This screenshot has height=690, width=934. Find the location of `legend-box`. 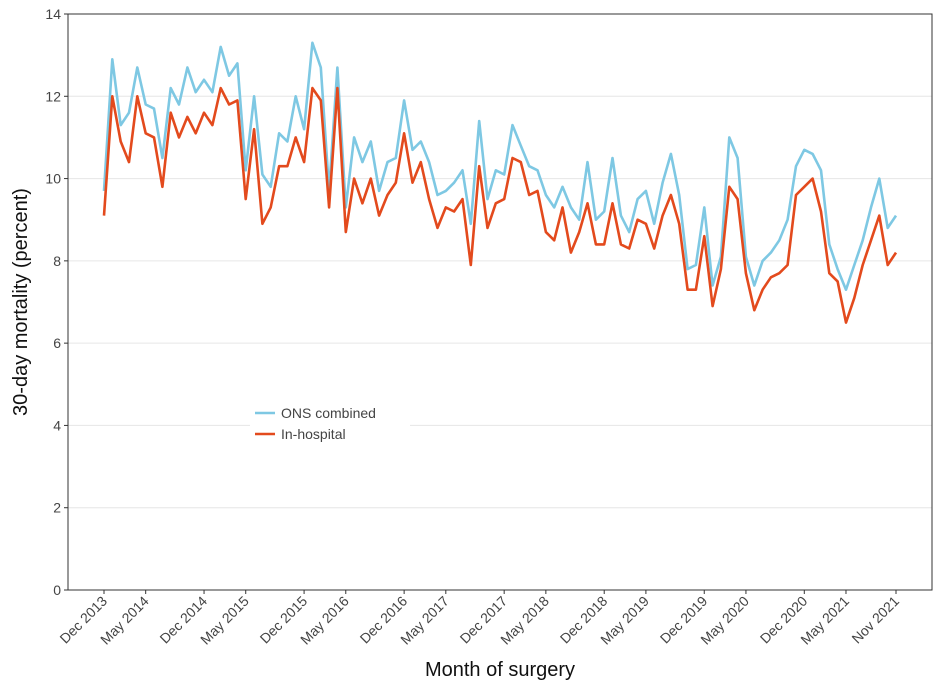

legend-box is located at coordinates (330, 421).